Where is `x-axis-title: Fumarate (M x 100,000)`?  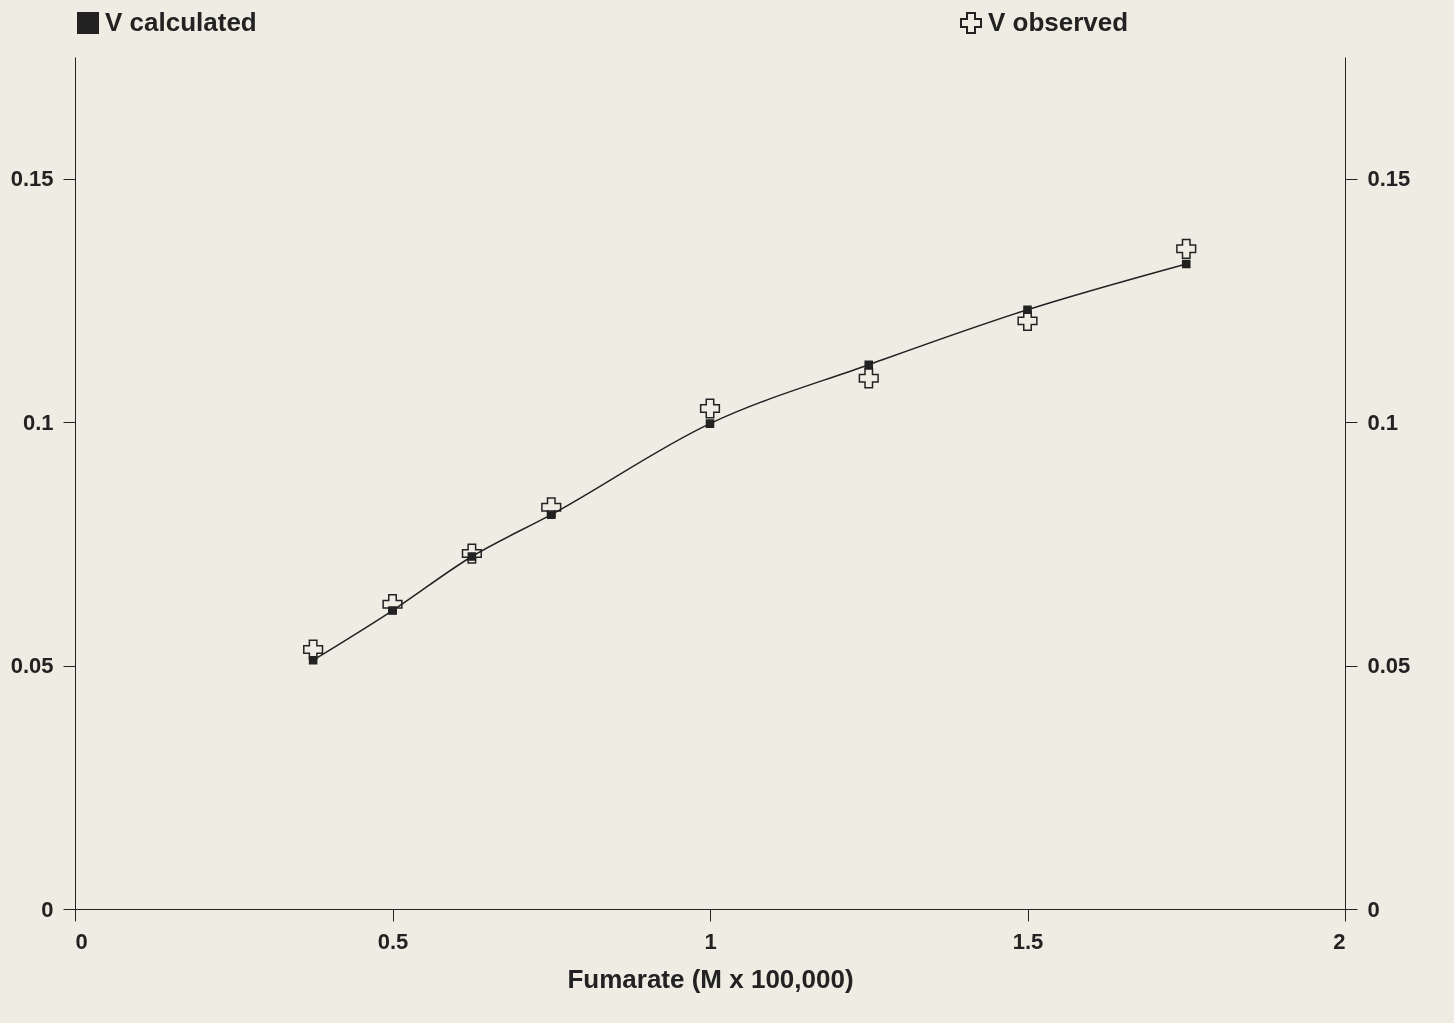 x-axis-title: Fumarate (M x 100,000) is located at coordinates (710, 978).